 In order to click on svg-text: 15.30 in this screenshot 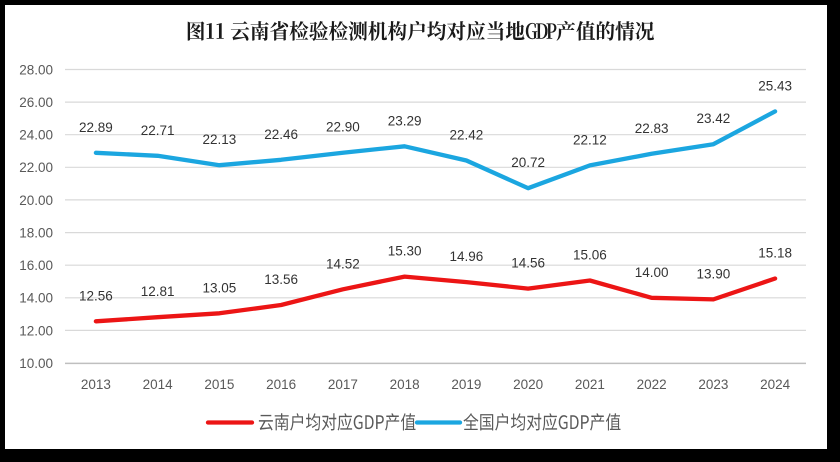, I will do `click(405, 251)`.